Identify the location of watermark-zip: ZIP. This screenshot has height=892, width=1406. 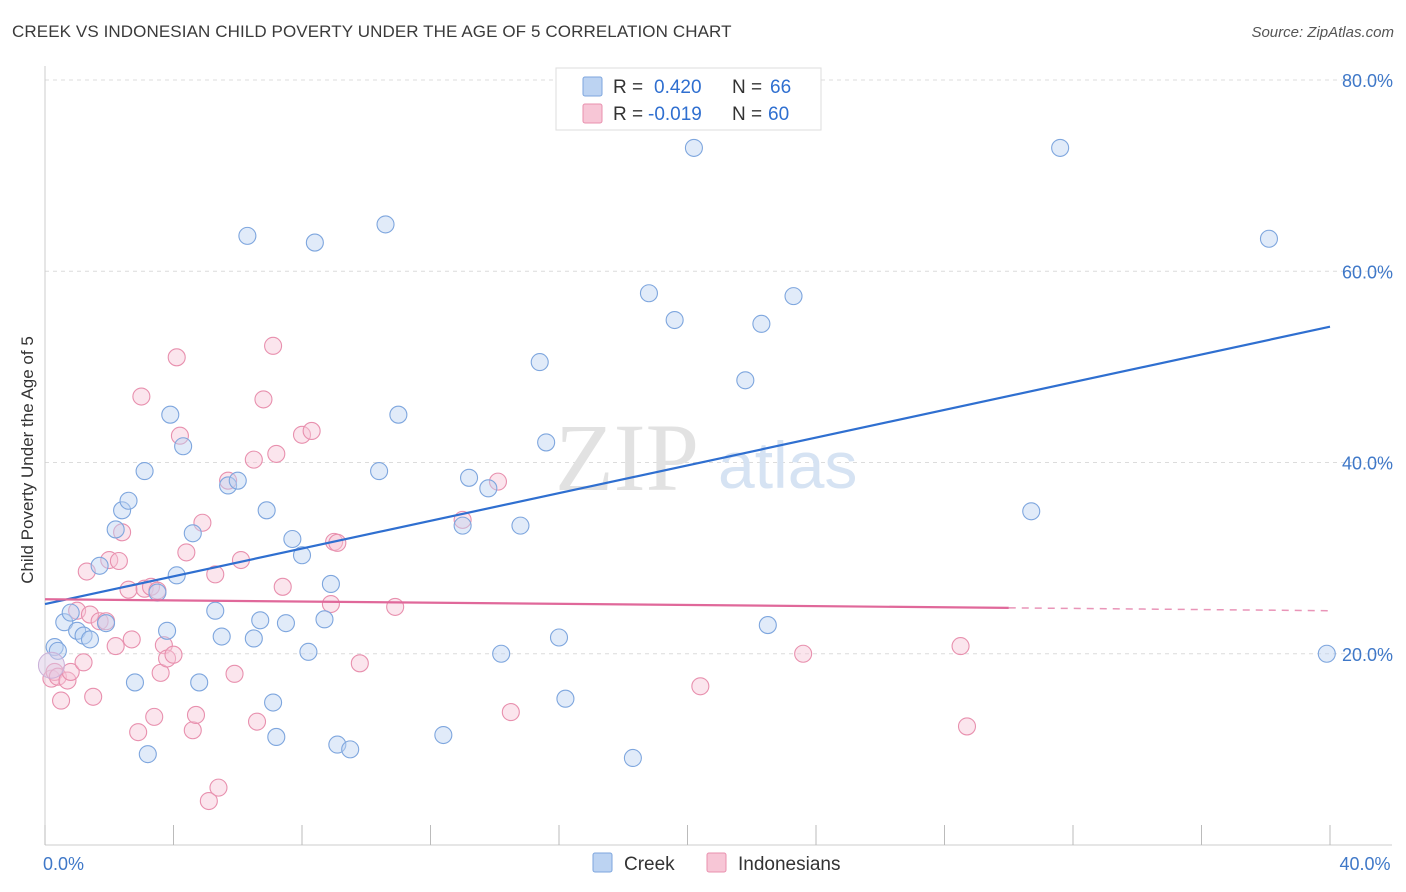
(627, 457).